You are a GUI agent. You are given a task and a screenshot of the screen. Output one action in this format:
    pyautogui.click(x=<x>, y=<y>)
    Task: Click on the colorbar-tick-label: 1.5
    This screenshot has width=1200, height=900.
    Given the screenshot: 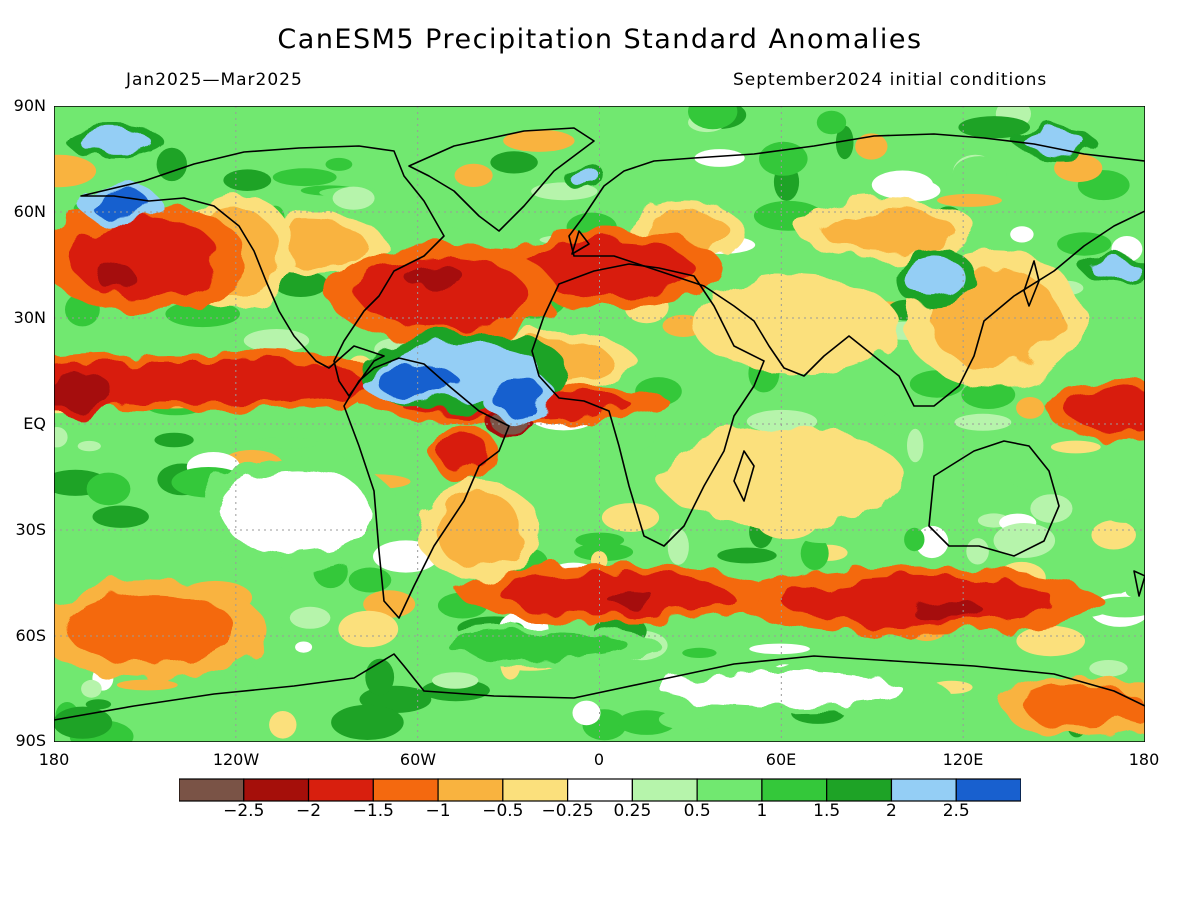 What is the action you would take?
    pyautogui.click(x=827, y=811)
    